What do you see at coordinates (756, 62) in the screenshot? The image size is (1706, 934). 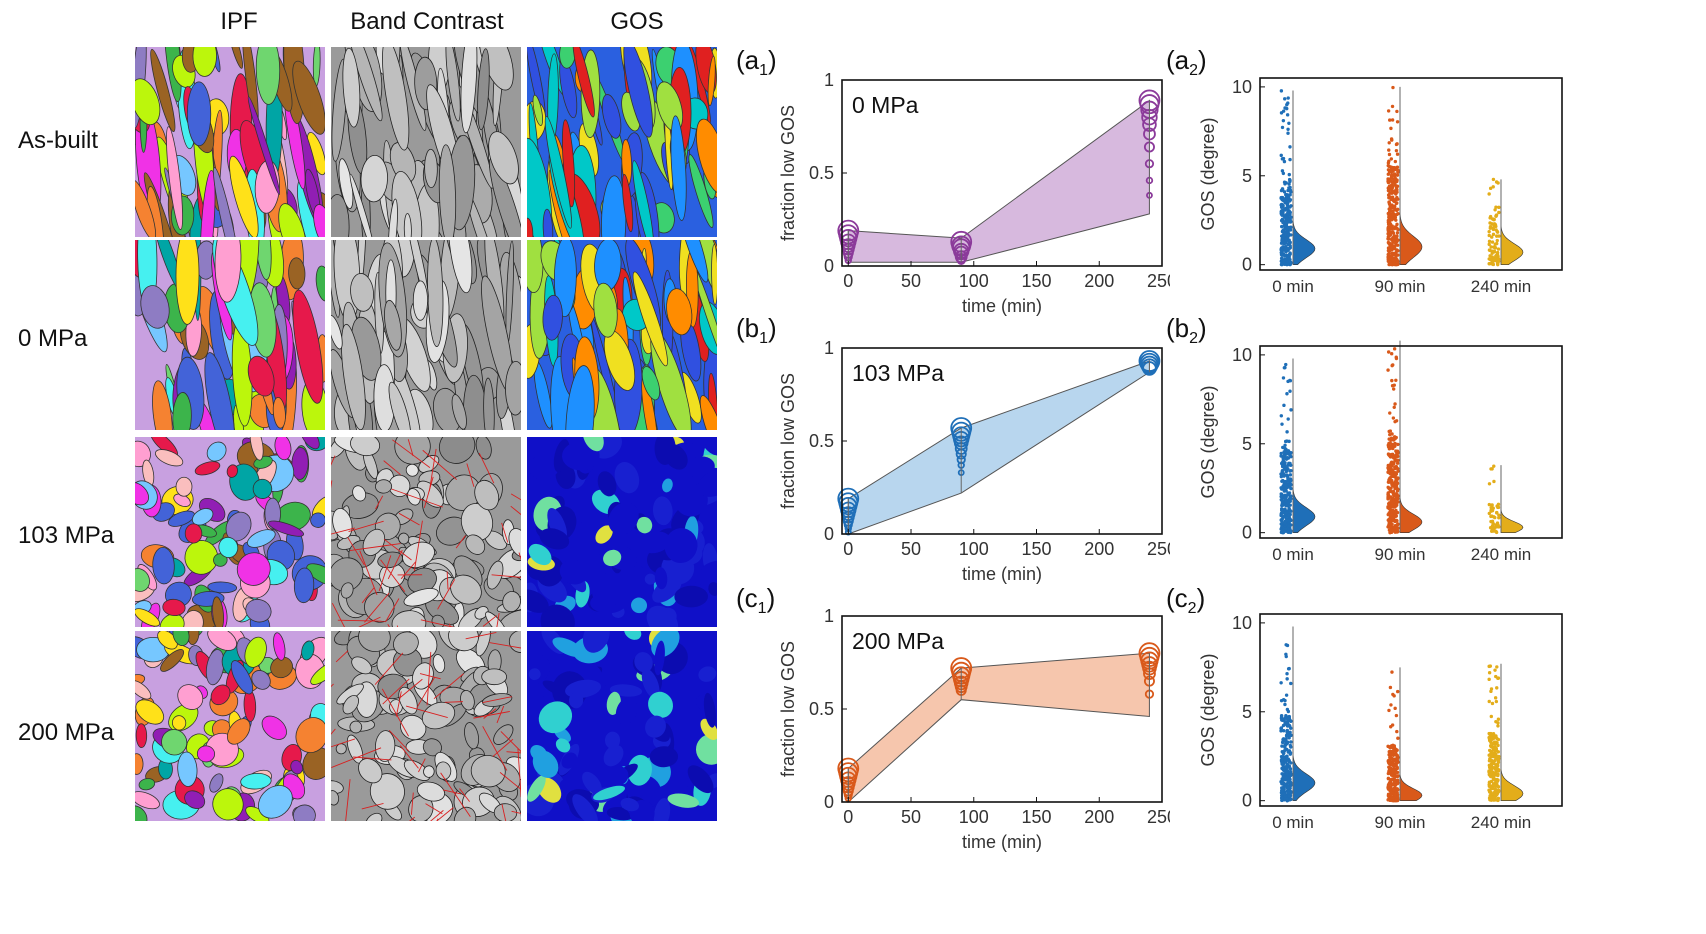 I see `panel-label-a1: (a1)` at bounding box center [756, 62].